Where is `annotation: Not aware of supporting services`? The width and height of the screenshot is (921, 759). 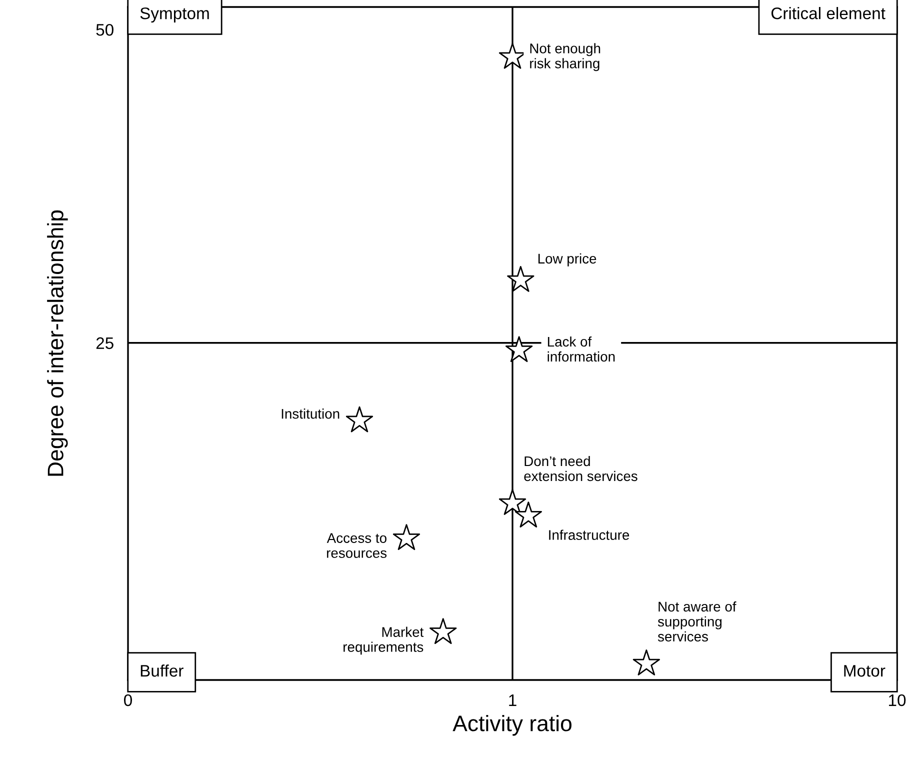
annotation: Not aware of supporting services is located at coordinates (697, 621).